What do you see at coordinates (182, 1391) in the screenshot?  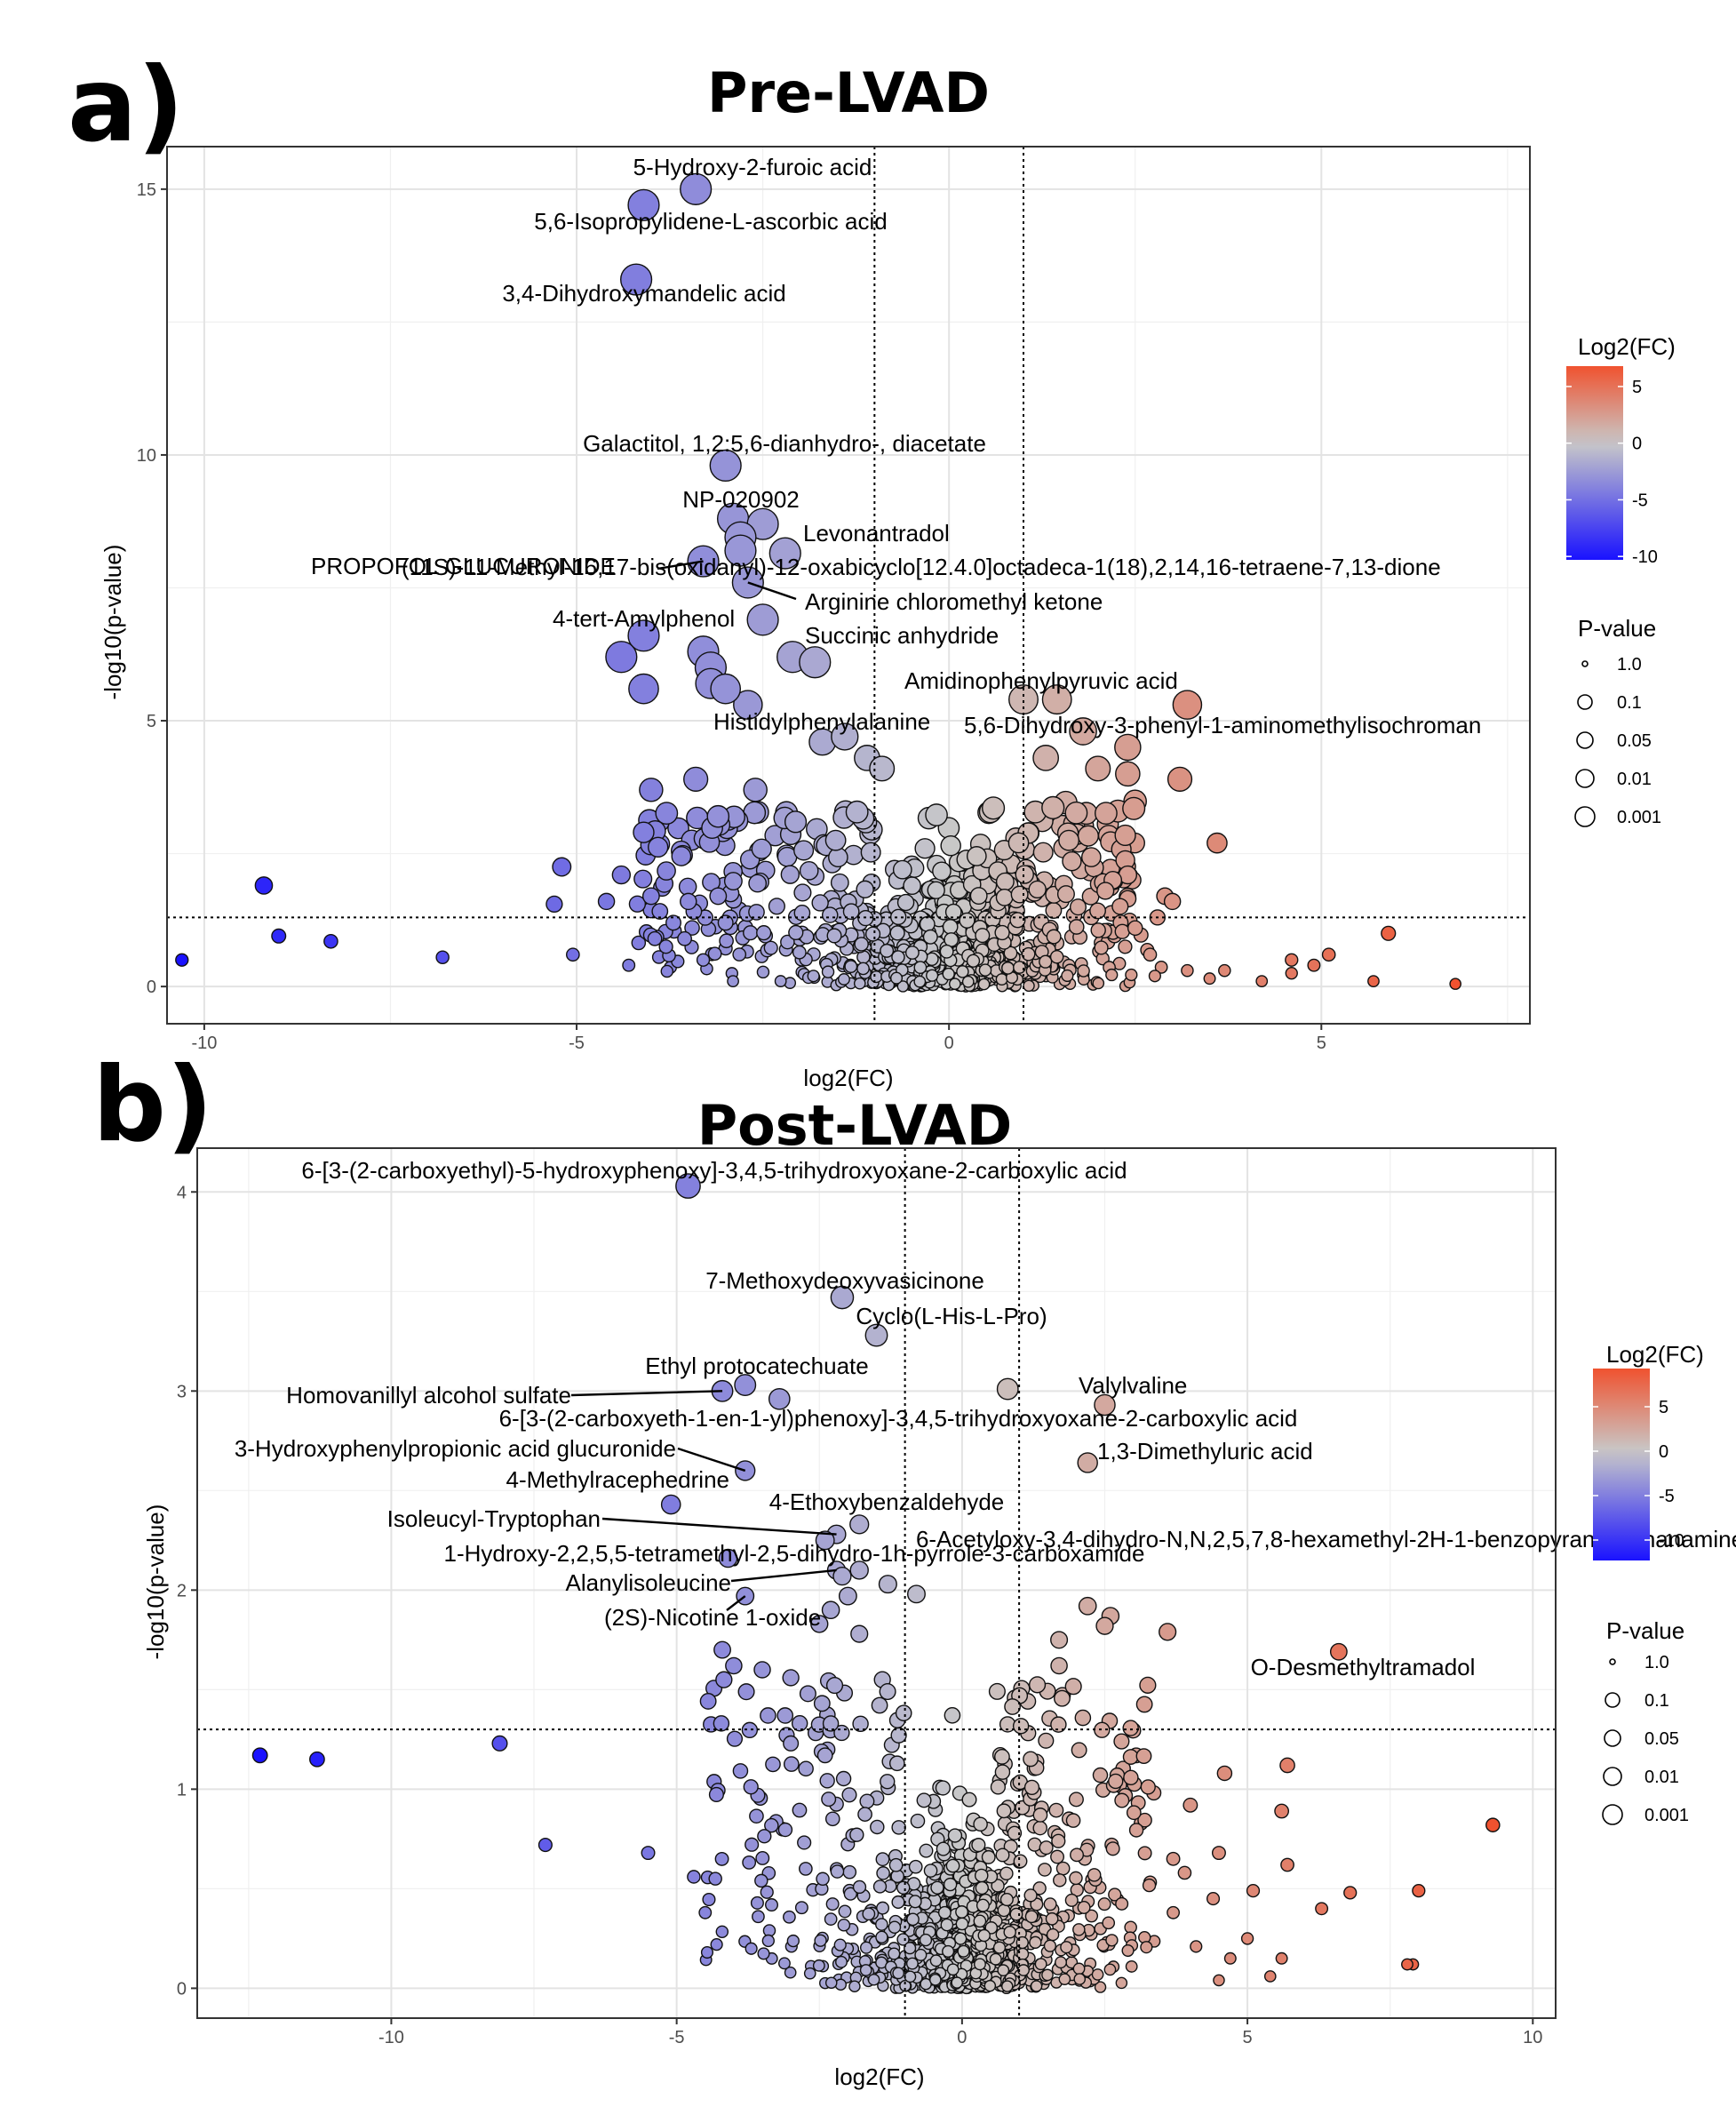 I see `y-tick-label: 3` at bounding box center [182, 1391].